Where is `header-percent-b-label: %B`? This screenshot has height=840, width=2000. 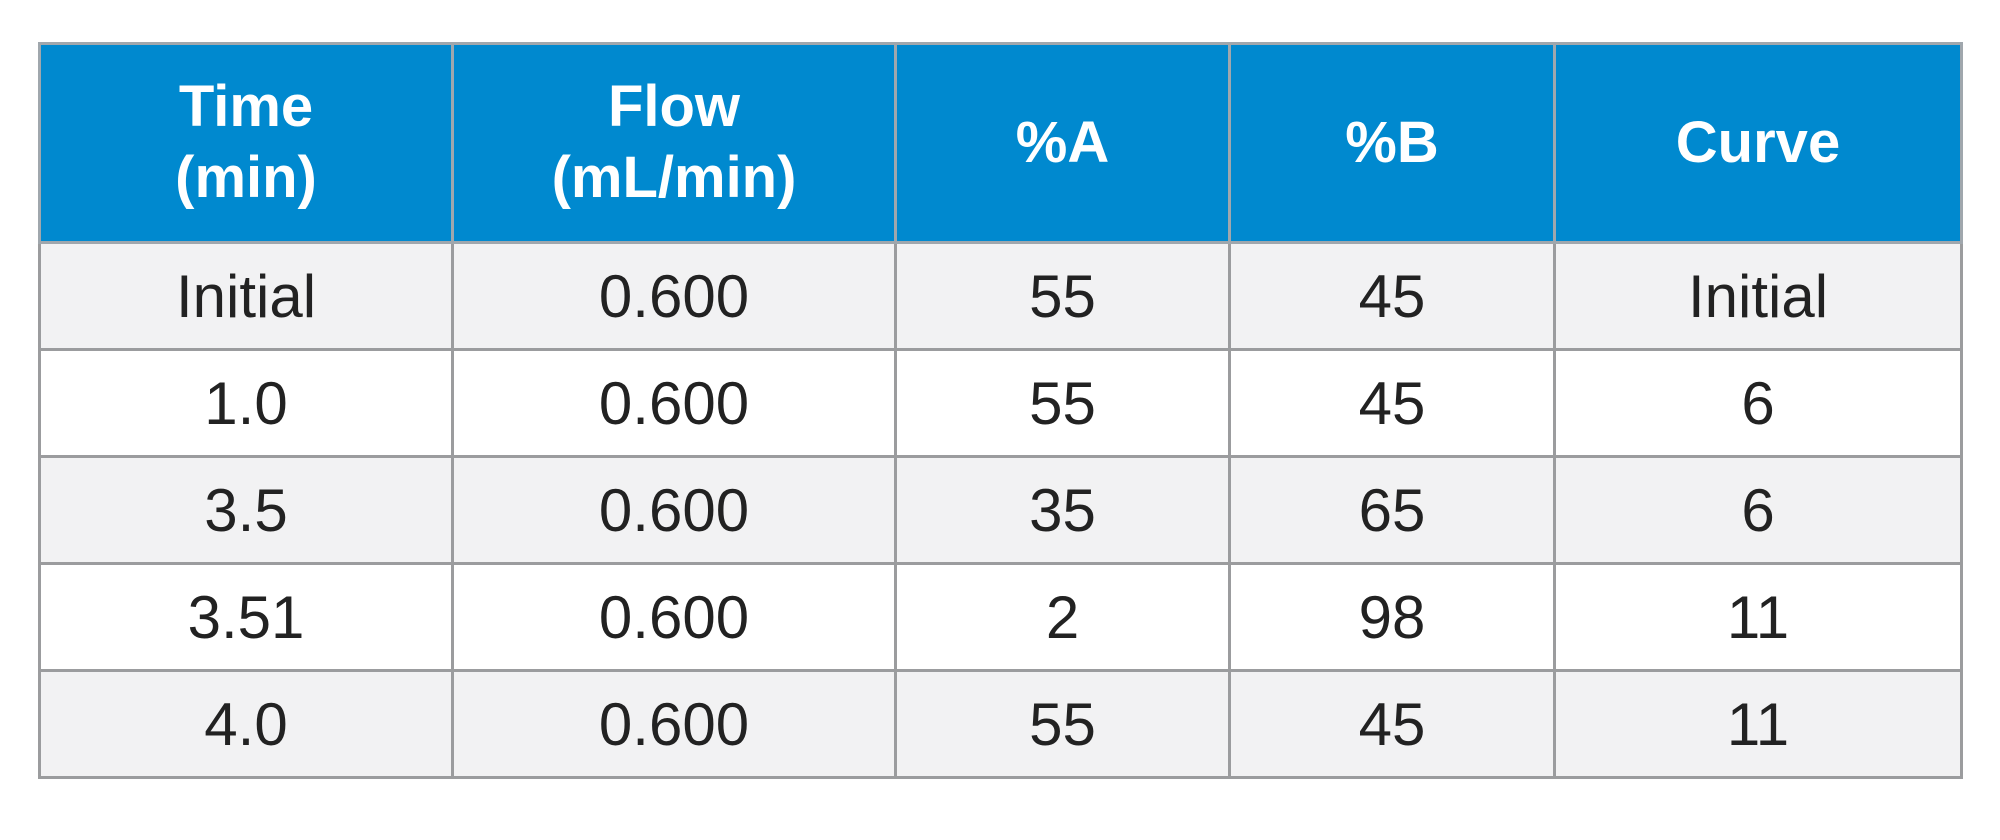
header-percent-b-label: %B is located at coordinates (1392, 142).